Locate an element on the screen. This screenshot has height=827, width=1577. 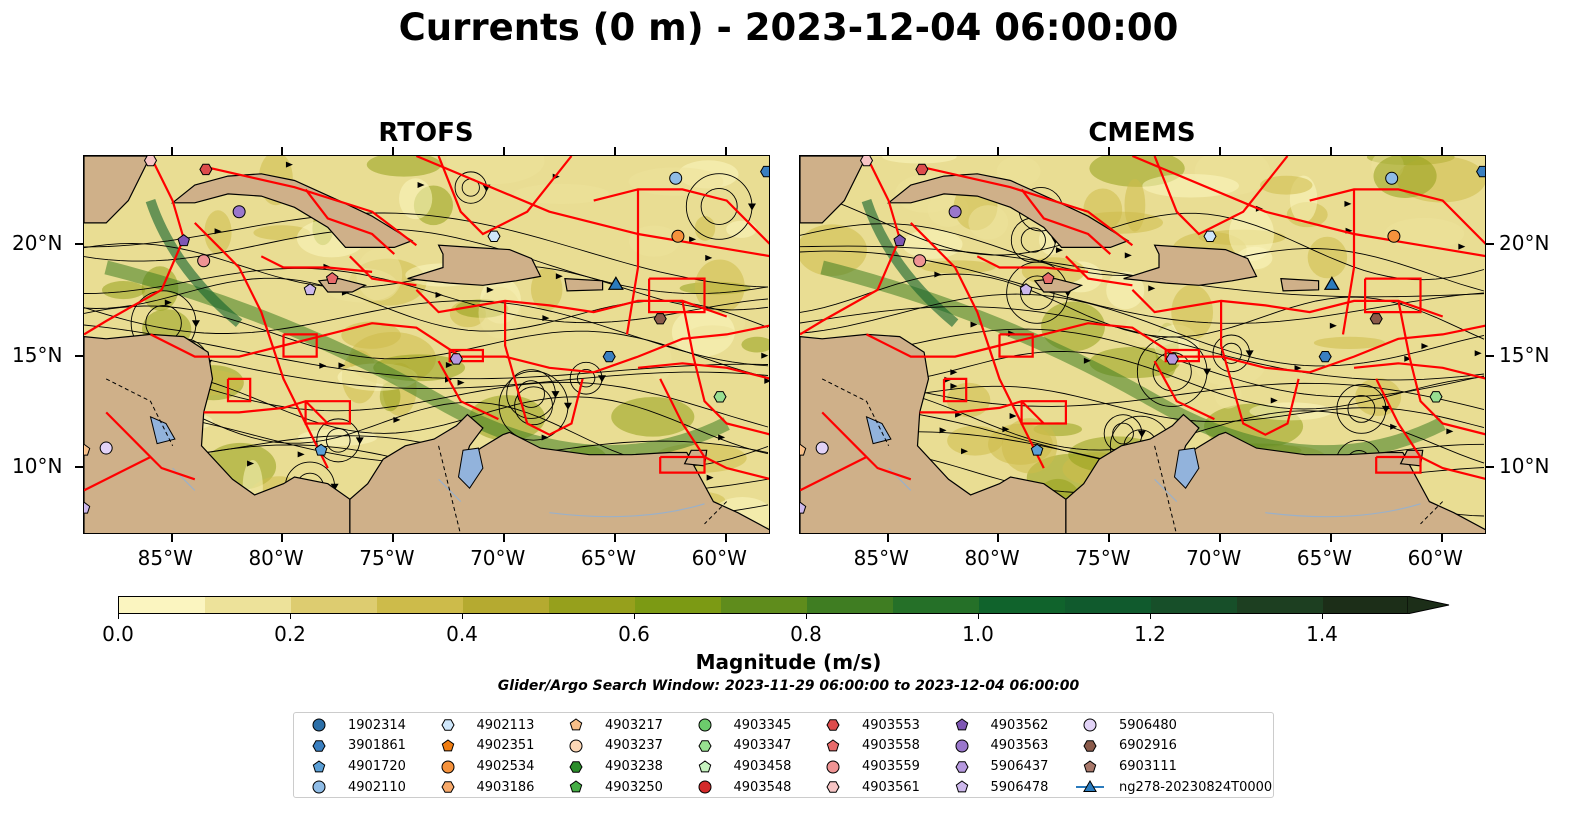
legend-label: 4903562 is located at coordinates (1019, 725).